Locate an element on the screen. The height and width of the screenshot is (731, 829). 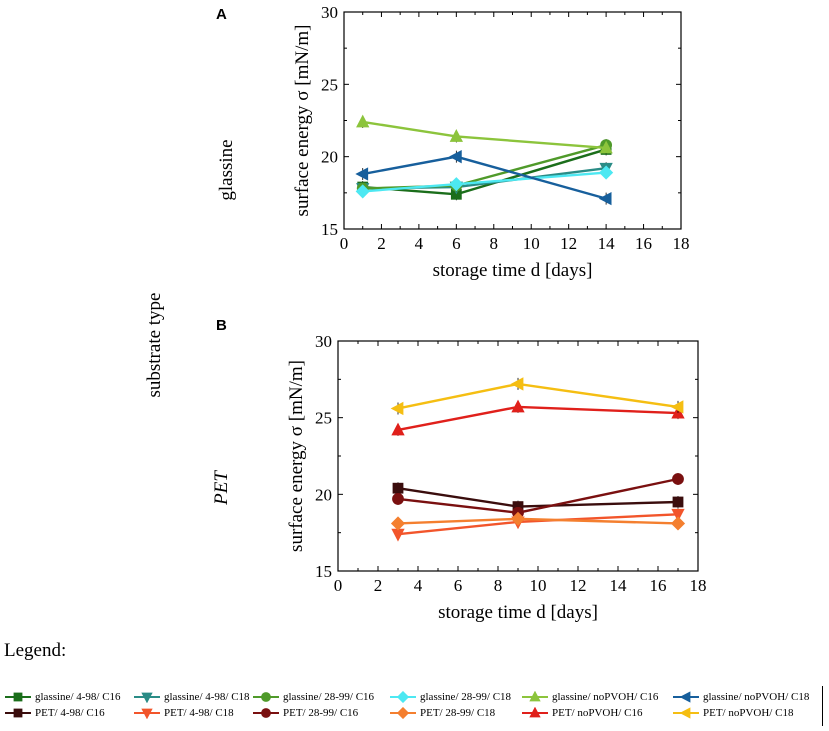
panel-letter-a: A is located at coordinates (221, 14).